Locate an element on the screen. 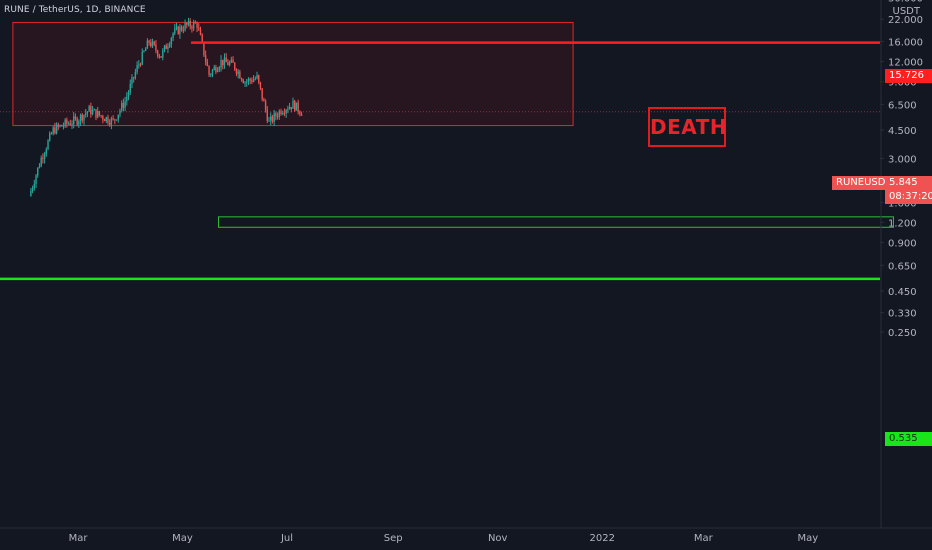 Image resolution: width=932 pixels, height=550 pixels. y-tick-label: 0.250 is located at coordinates (902, 333).